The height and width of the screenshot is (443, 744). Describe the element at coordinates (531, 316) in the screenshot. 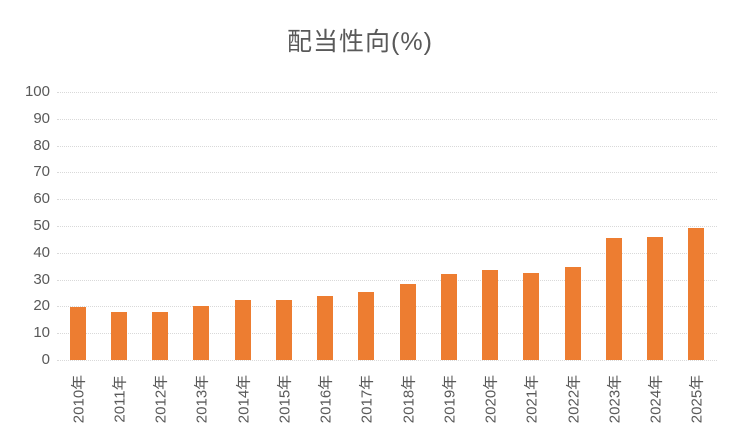

I see `bar-2021年` at that location.